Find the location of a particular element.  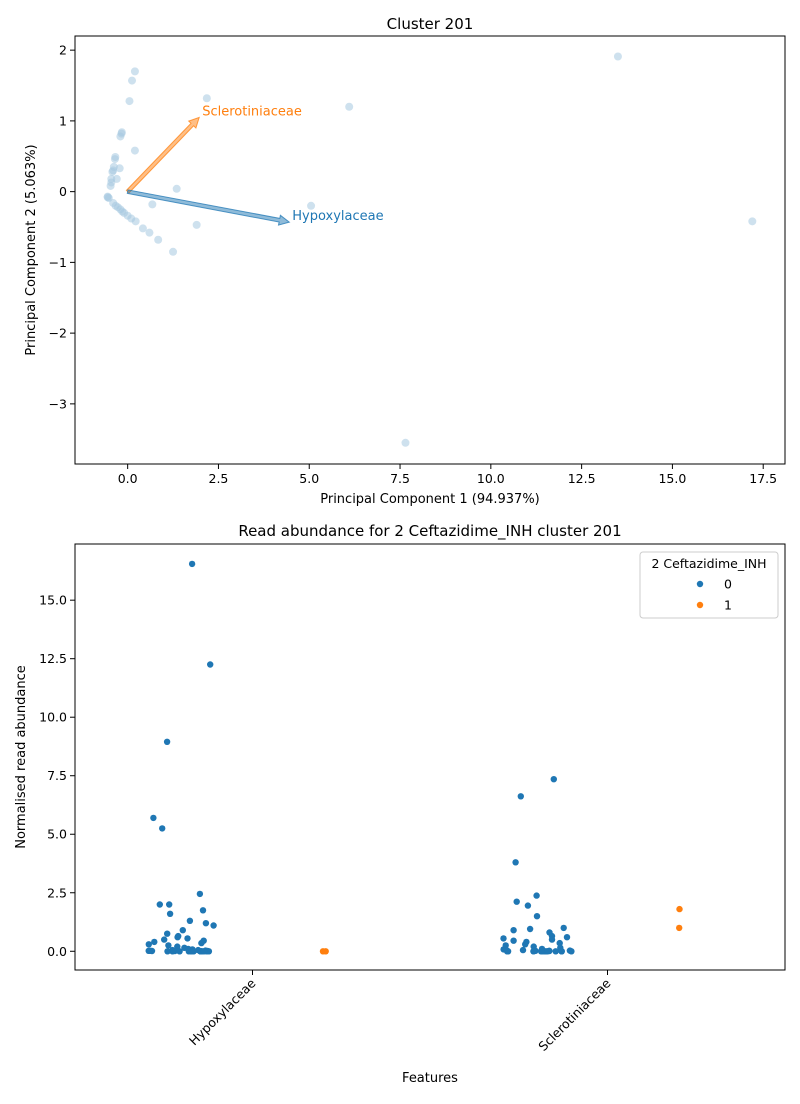

pca-y-tick-label: −2 is located at coordinates (58, 333).